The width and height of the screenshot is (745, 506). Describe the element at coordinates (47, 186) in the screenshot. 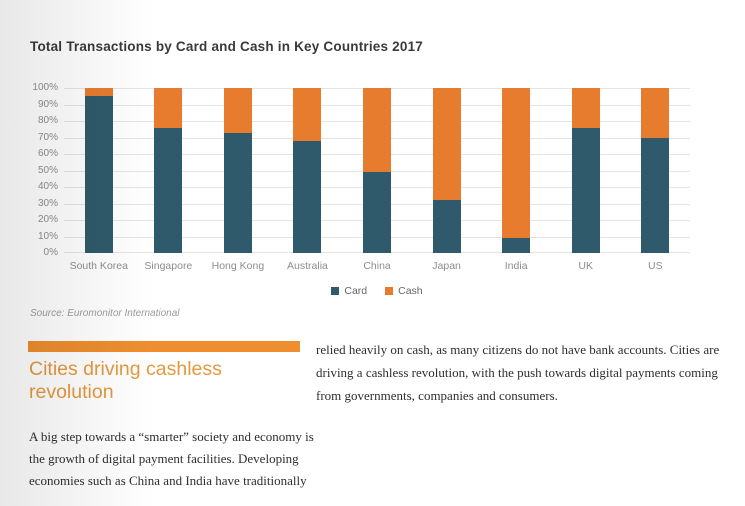

I see `y-tick-label: 40%` at that location.